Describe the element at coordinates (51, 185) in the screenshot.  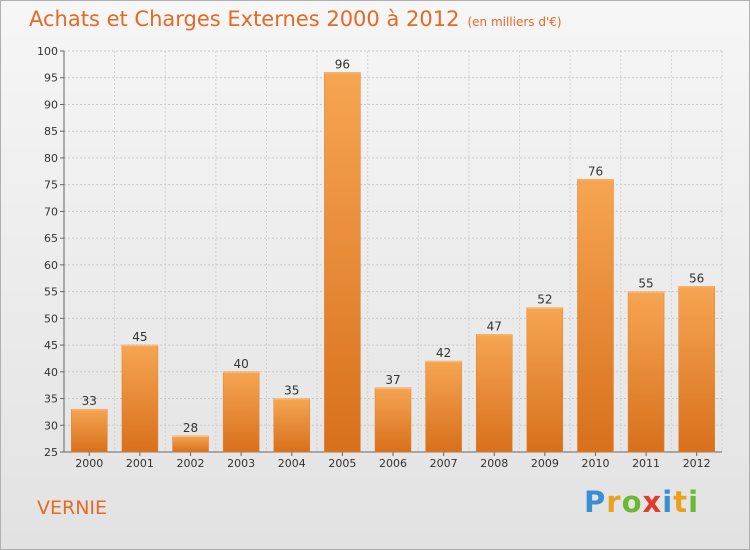
I see `y-tick-label: 75` at that location.